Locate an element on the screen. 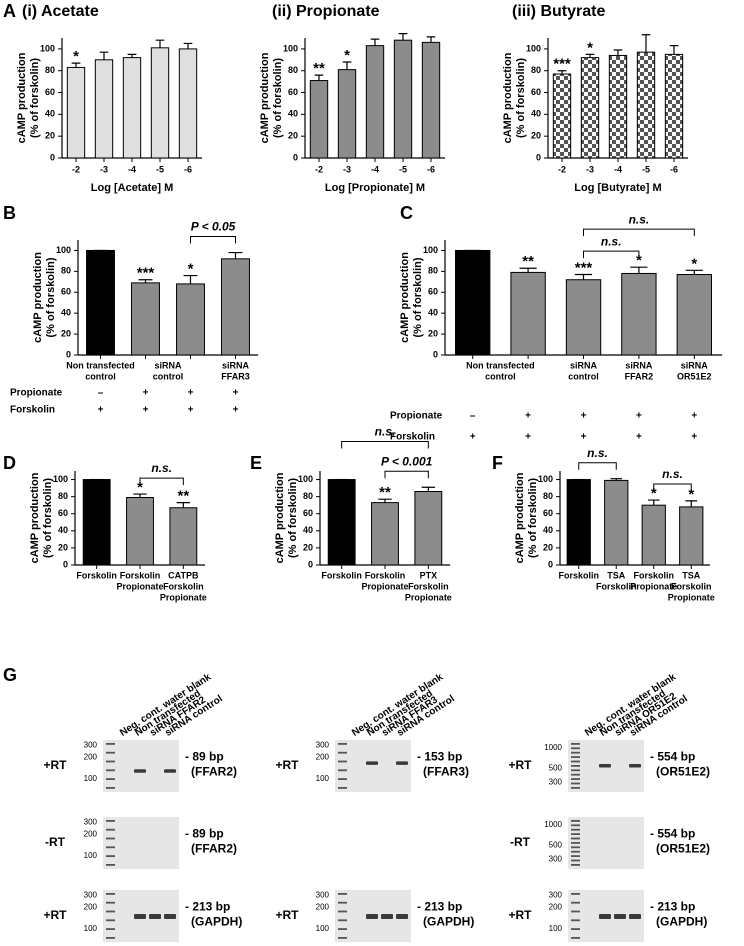 Image resolution: width=744 pixels, height=946 pixels. condition-name: Forskolin is located at coordinates (32, 410).